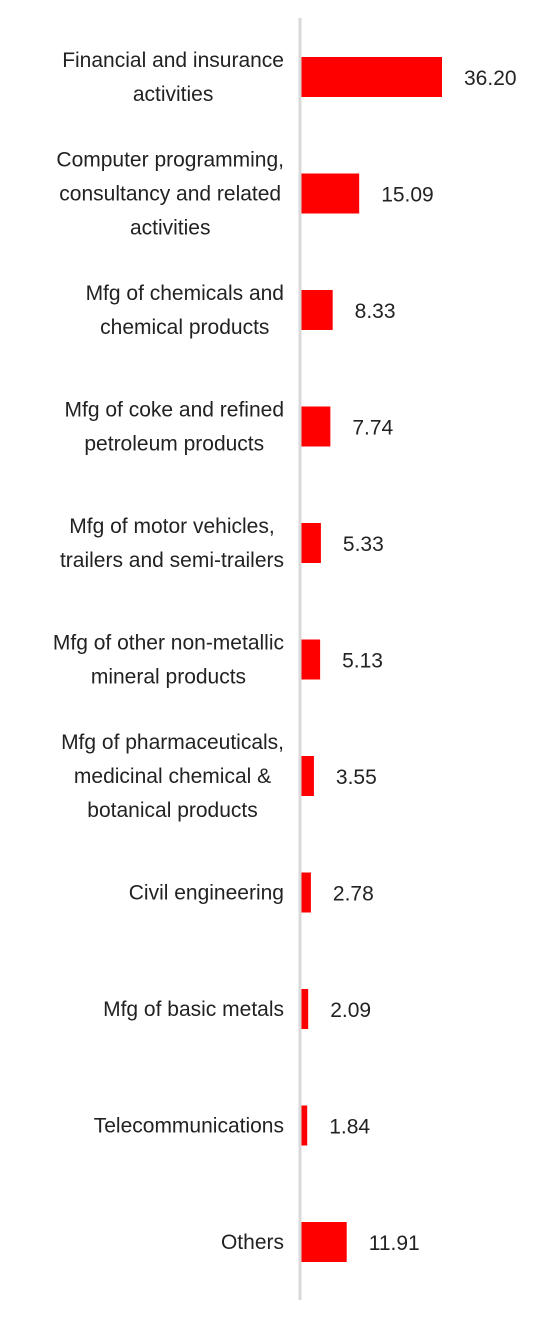  I want to click on category-label: Telecommunications, so click(189, 1126).